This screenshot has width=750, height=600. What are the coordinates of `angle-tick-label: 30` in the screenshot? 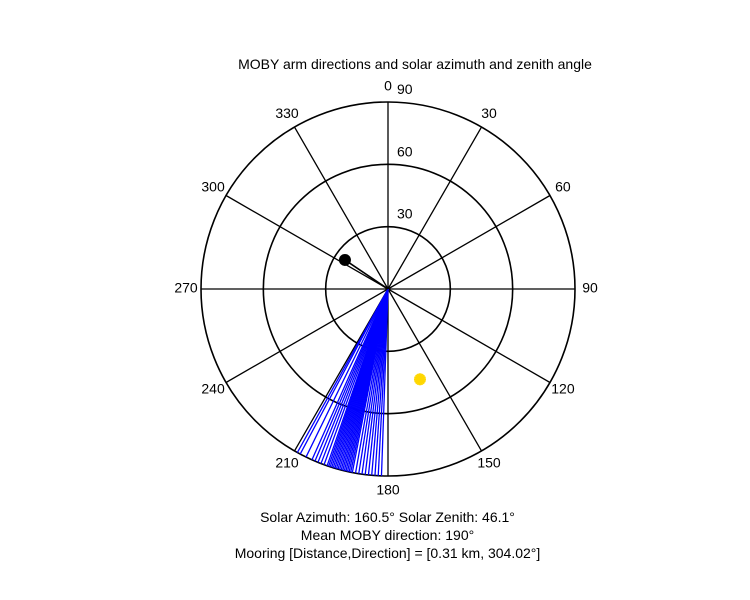 It's located at (489, 113).